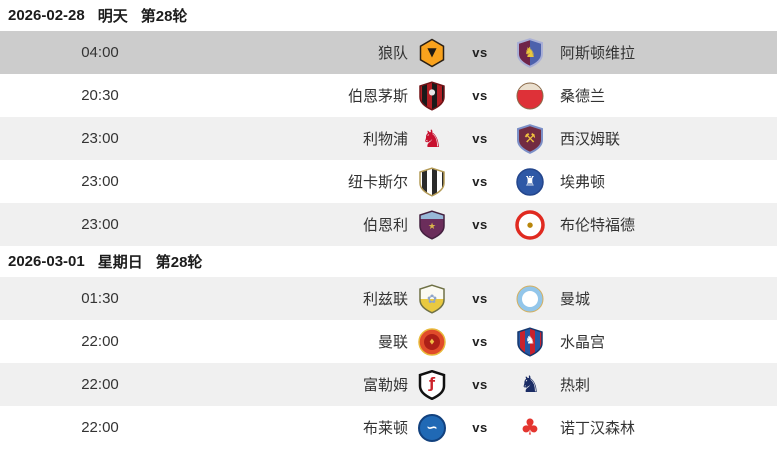 This screenshot has width=777, height=454. I want to click on match-row: 23:00 纽卡斯尔 vs ♜ 埃弗顿, so click(388, 181).